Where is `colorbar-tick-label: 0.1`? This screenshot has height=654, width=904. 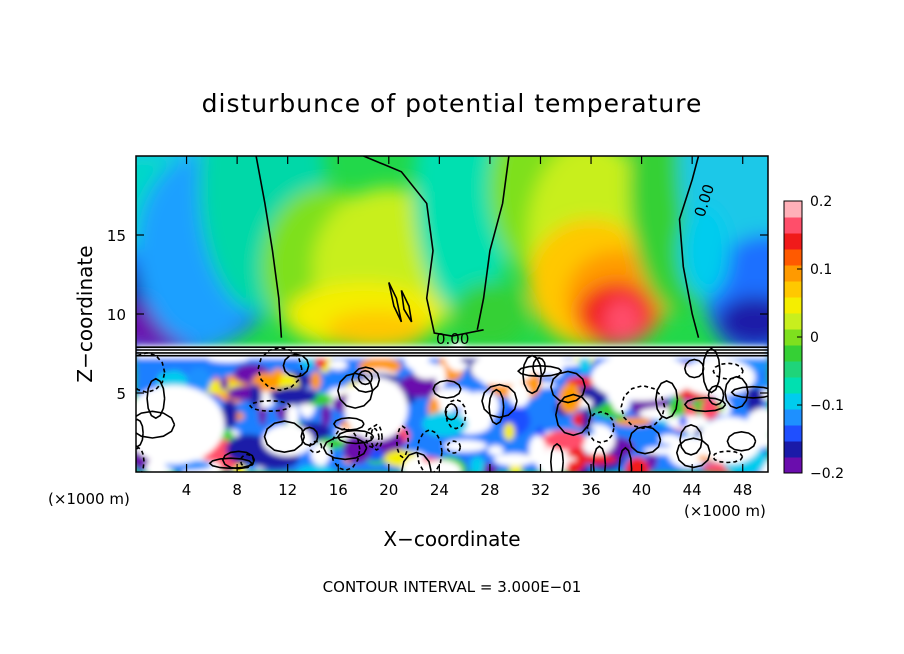 colorbar-tick-label: 0.1 is located at coordinates (821, 270).